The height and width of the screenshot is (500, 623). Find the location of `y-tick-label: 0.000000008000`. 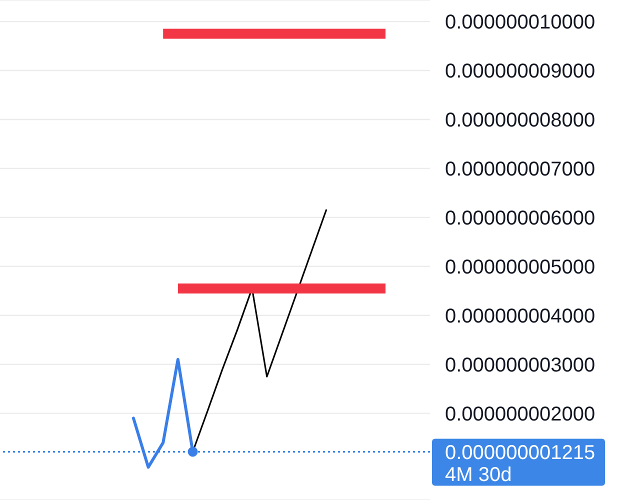

y-tick-label: 0.000000008000 is located at coordinates (520, 121).